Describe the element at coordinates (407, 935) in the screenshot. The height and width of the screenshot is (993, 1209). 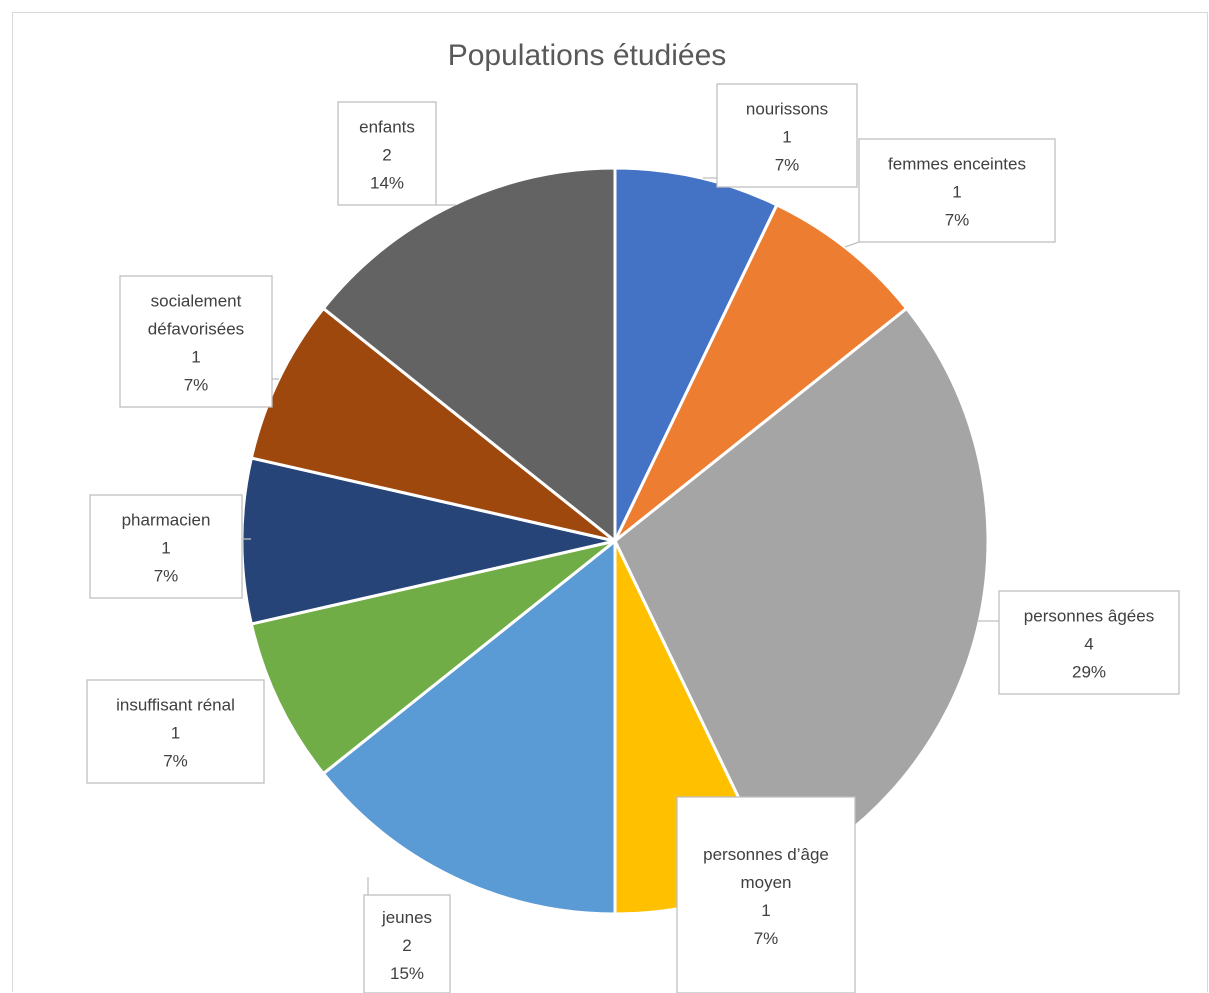
I see `data-label: jeunes 2 15%` at that location.